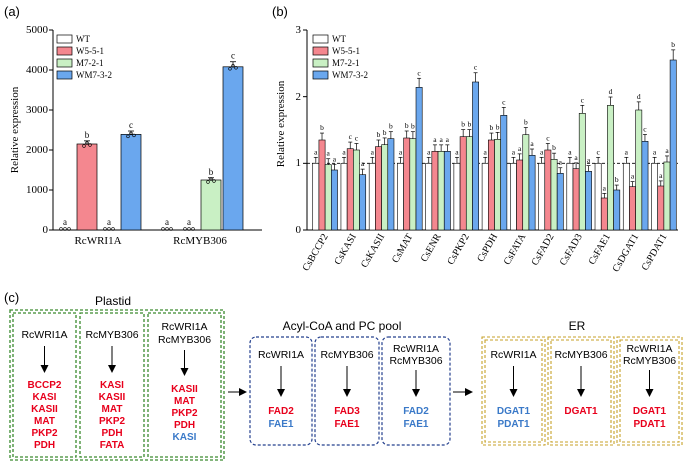 The image size is (685, 474). What do you see at coordinates (112, 421) in the screenshot?
I see `target-gene: PKP2` at bounding box center [112, 421].